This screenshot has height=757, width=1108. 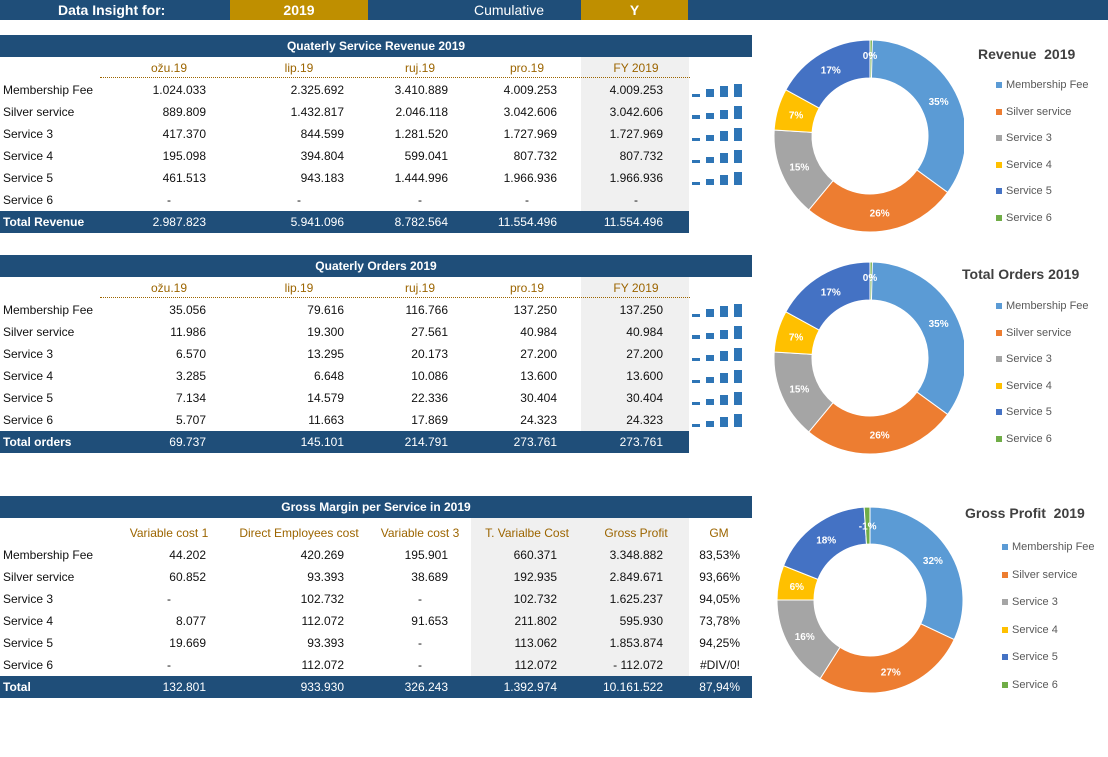 I want to click on cell-value: 394.804, so click(x=322, y=156).